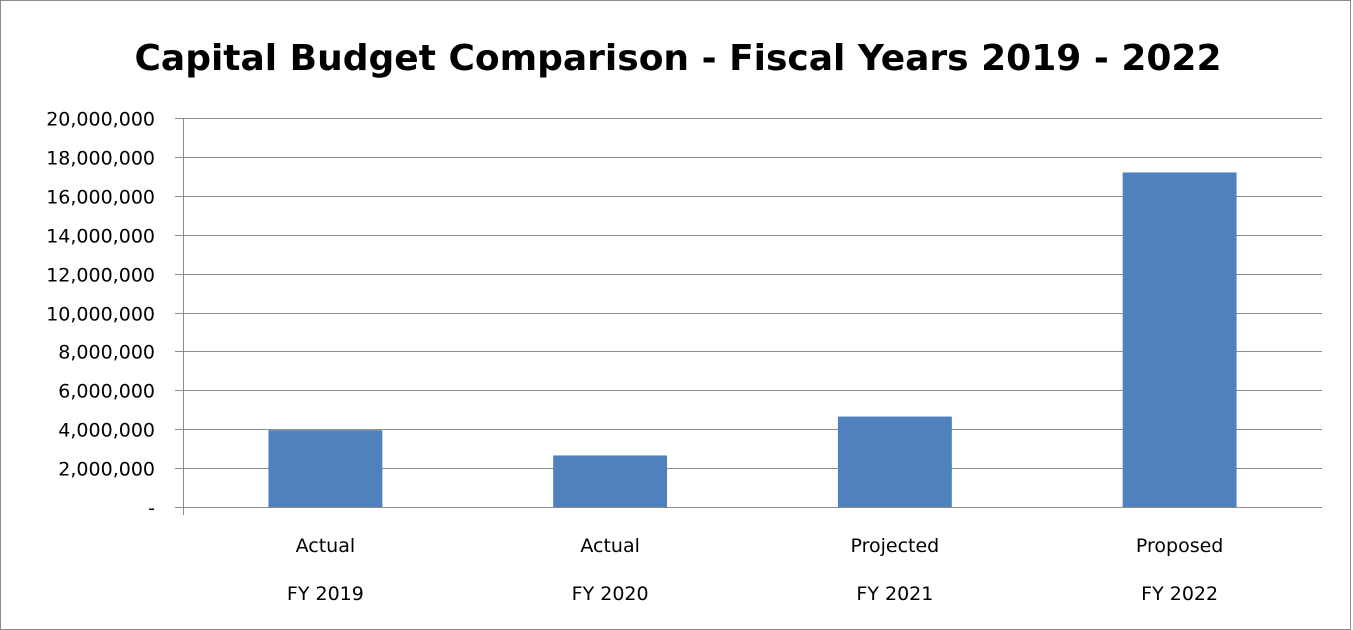 The width and height of the screenshot is (1353, 630). I want to click on y-tick-label: -, so click(151, 509).